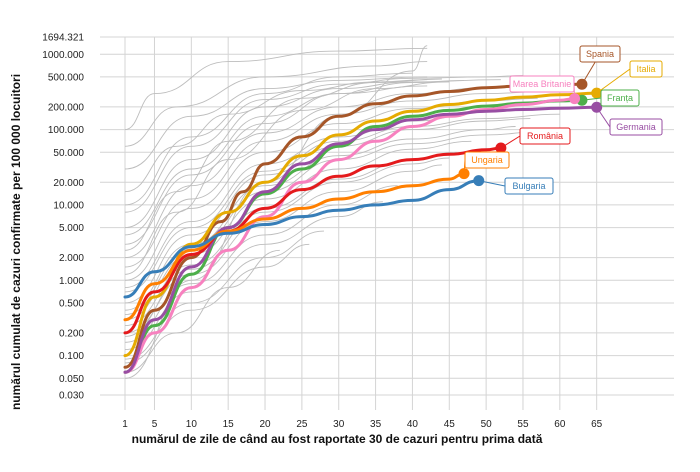 This screenshot has height=472, width=700. What do you see at coordinates (192, 424) in the screenshot?
I see `x-tick-label: 10` at bounding box center [192, 424].